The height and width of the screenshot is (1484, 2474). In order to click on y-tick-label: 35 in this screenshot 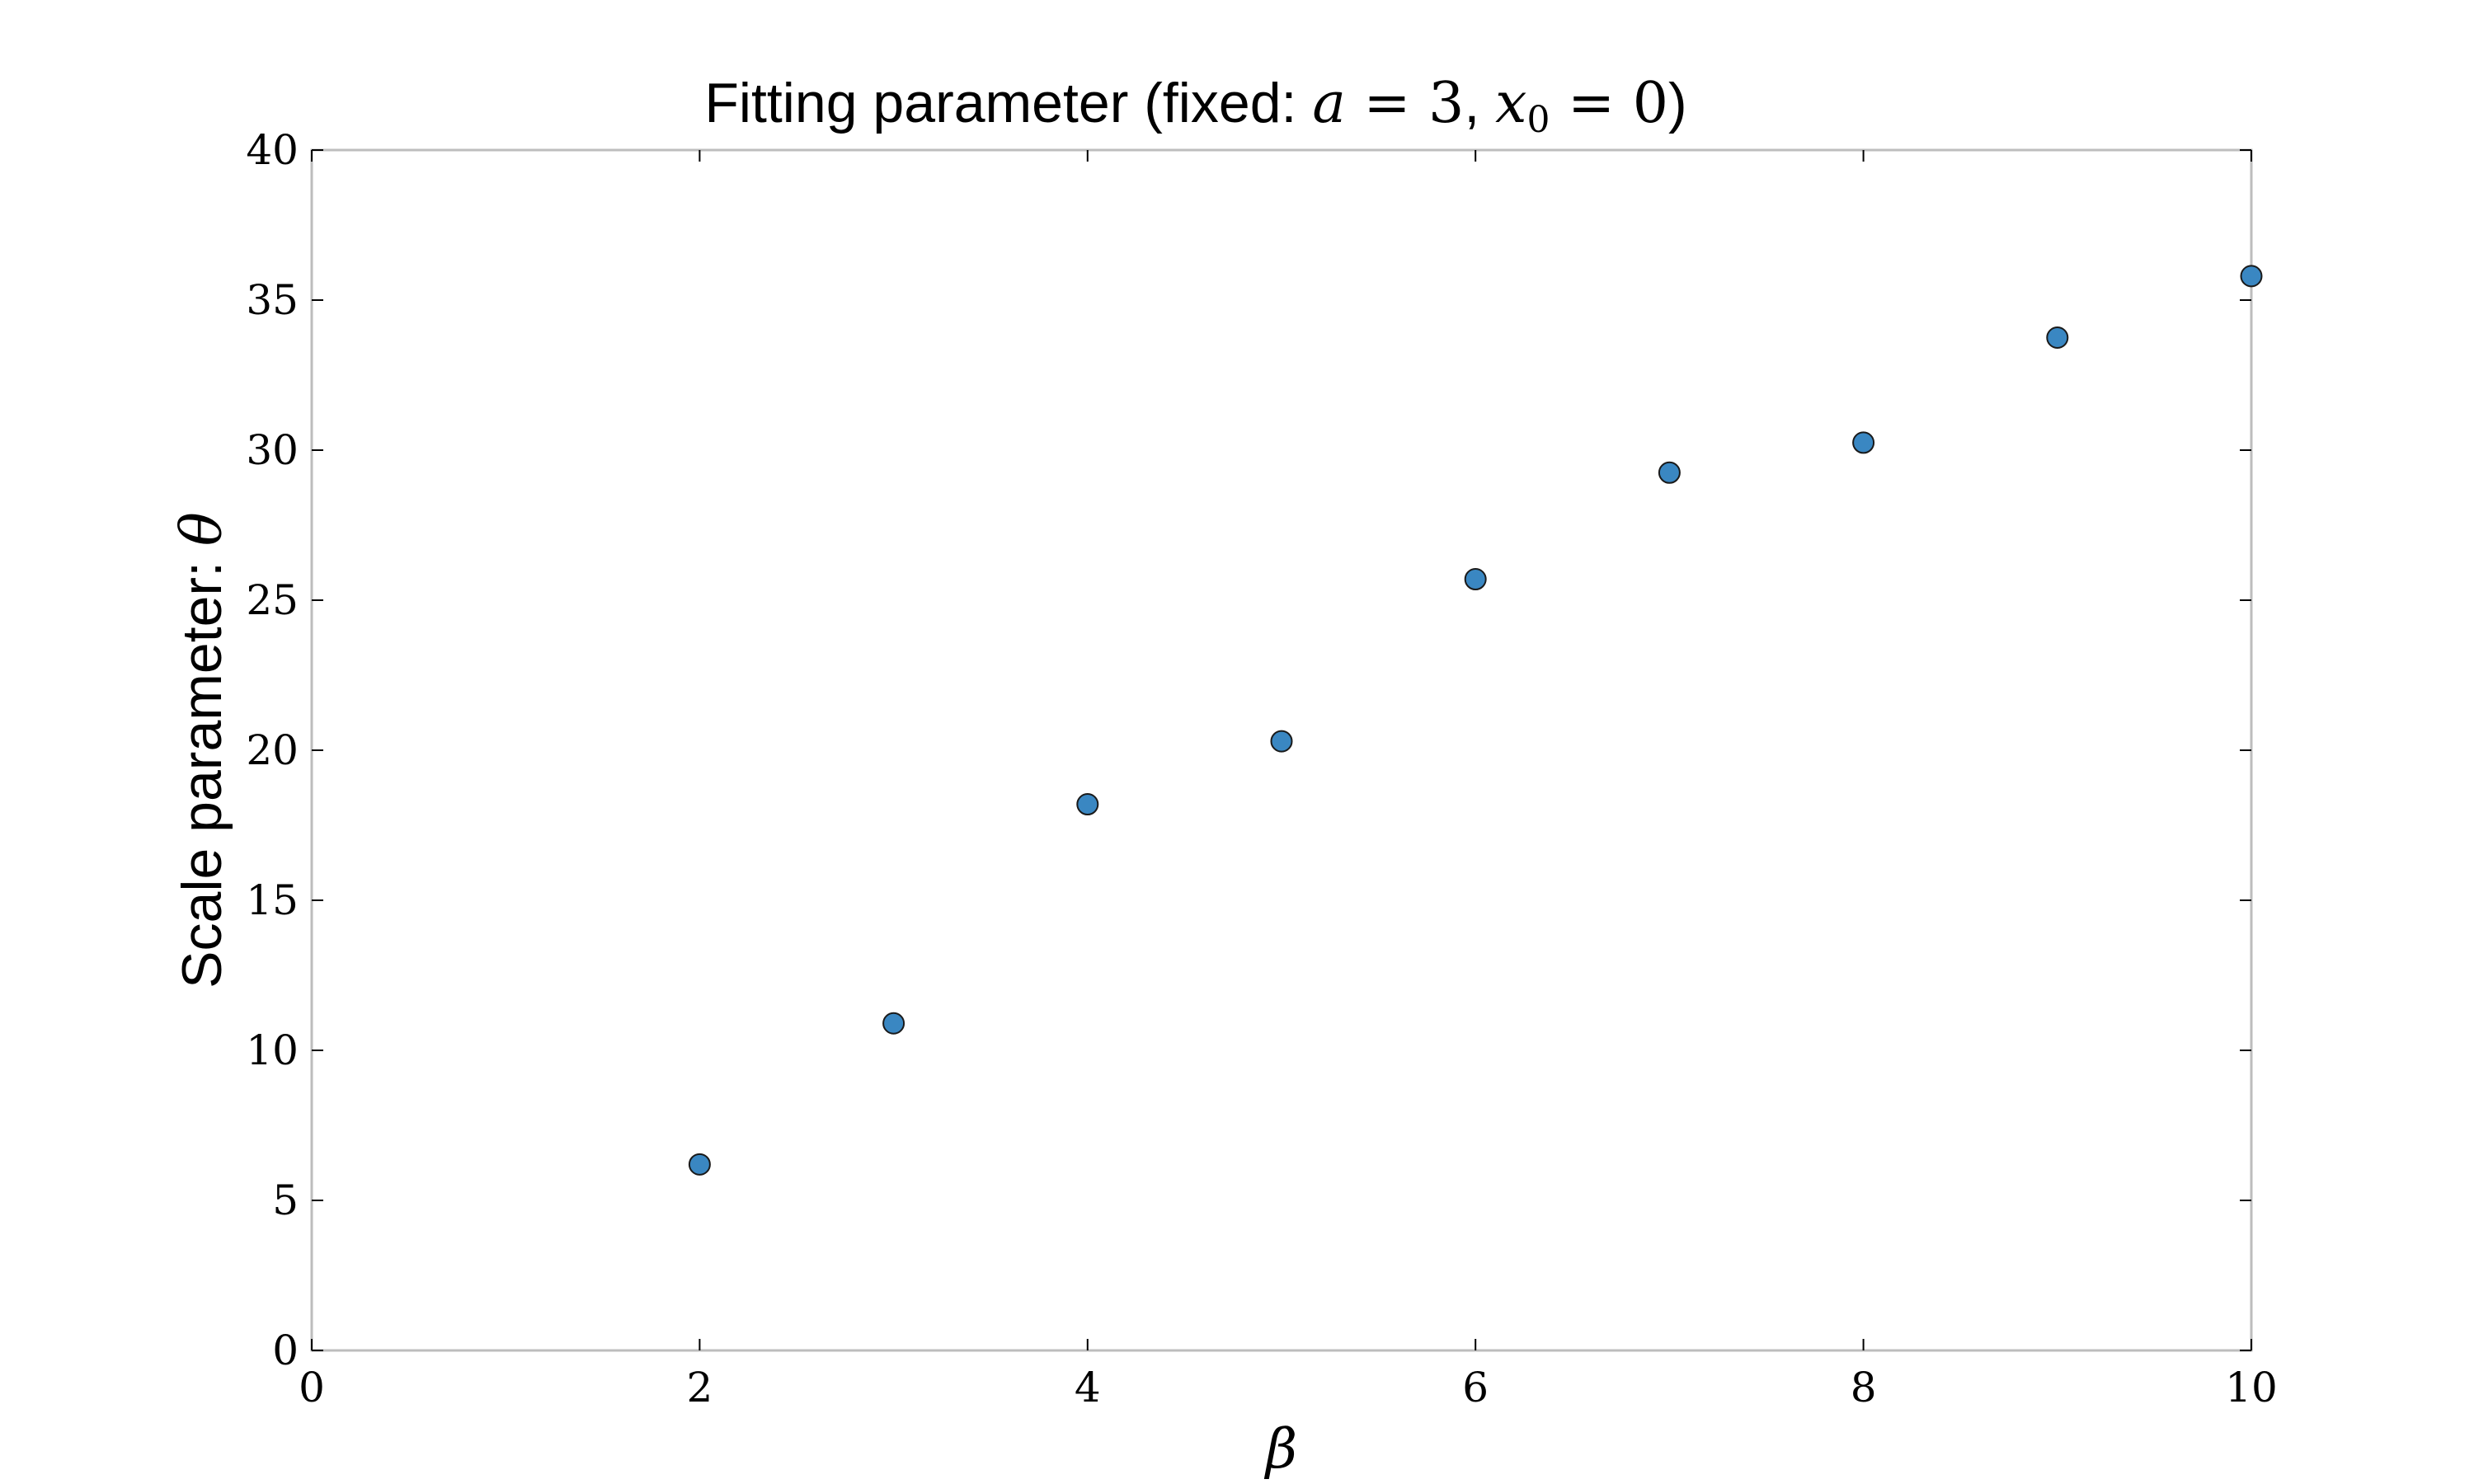, I will do `click(272, 300)`.